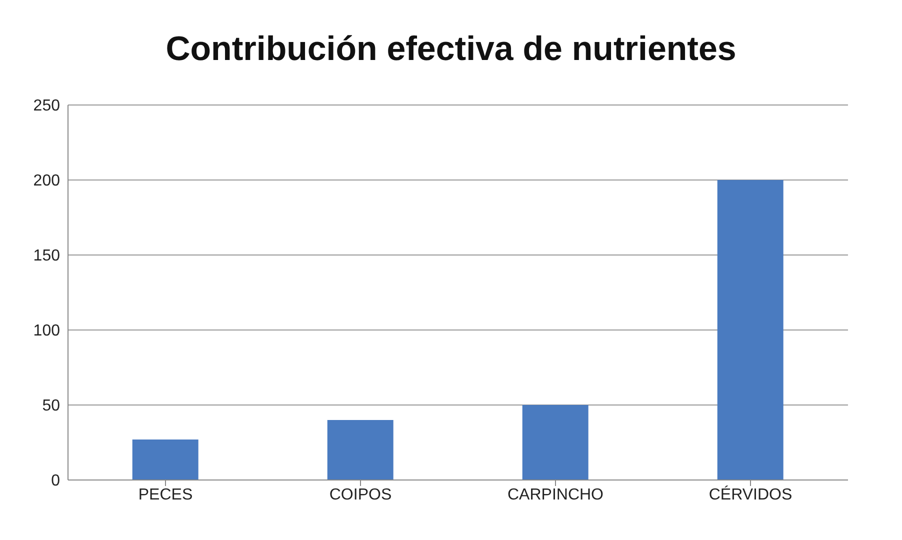 The width and height of the screenshot is (902, 540). Describe the element at coordinates (55, 481) in the screenshot. I see `y-tick-label: 0` at that location.